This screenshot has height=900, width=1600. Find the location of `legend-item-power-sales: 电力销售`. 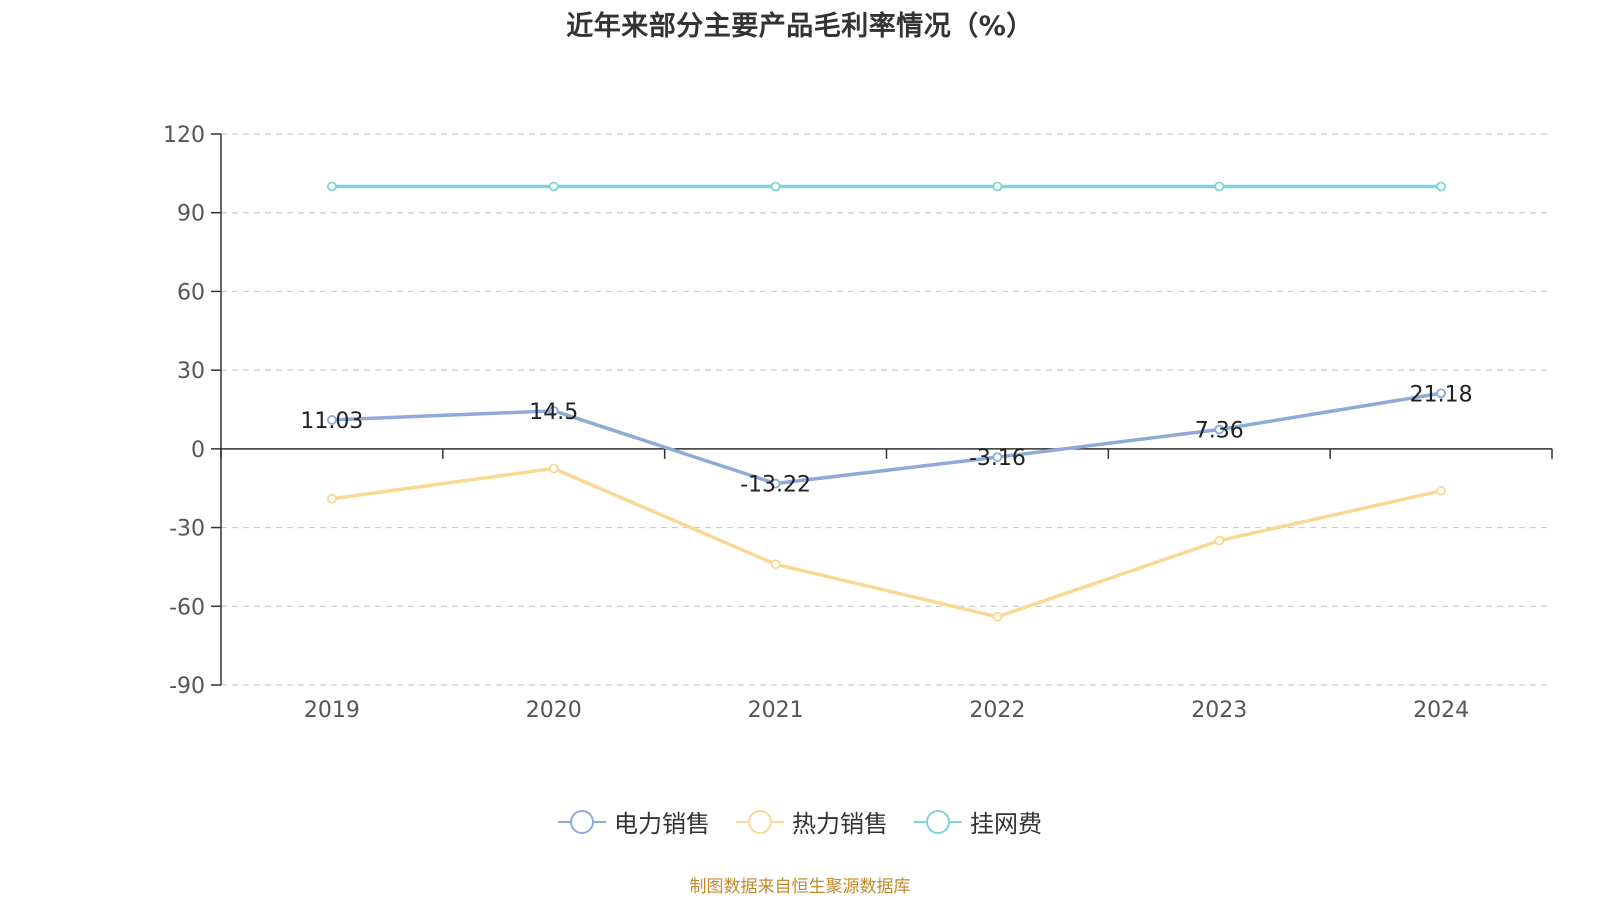

legend-item-power-sales: 电力销售 is located at coordinates (634, 821).